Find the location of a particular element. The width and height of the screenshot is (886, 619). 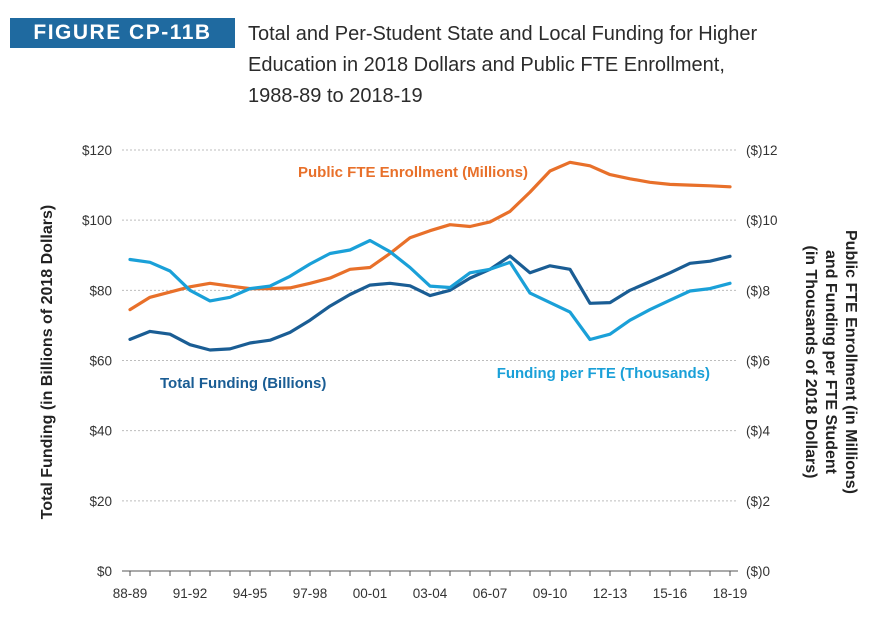

x-tick-label: 06-07 is located at coordinates (490, 593).